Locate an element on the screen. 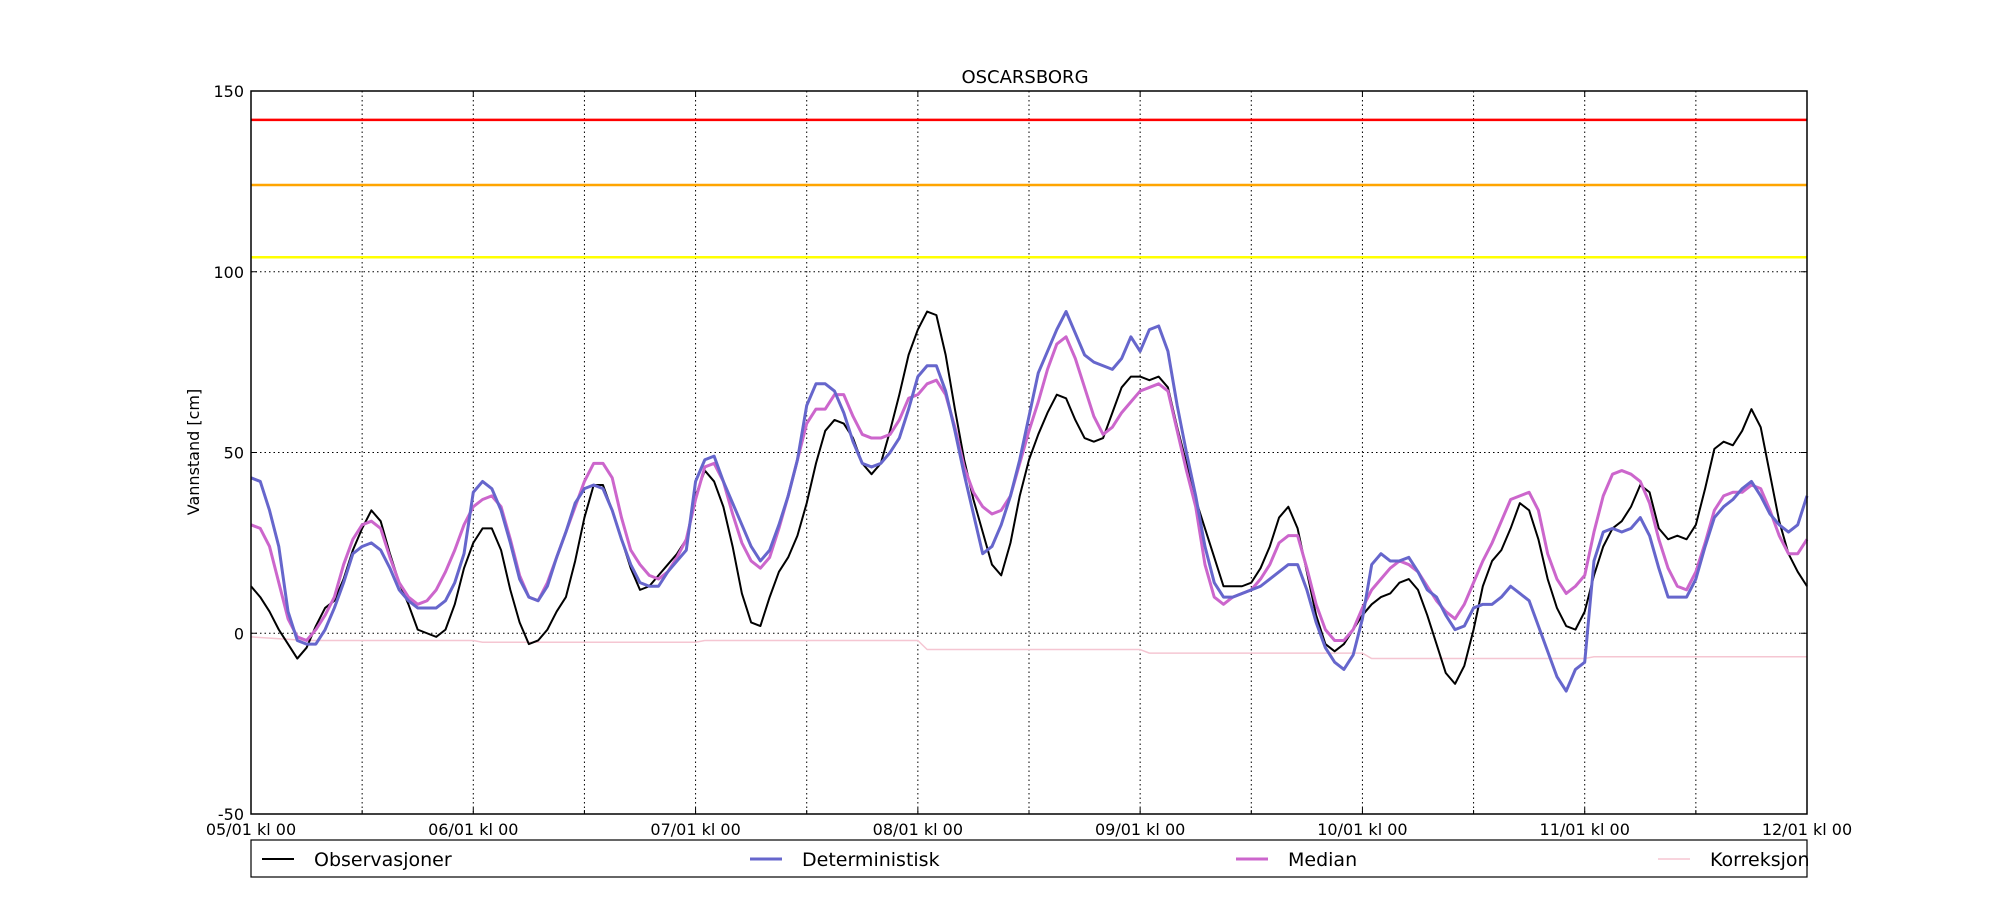 This screenshot has height=900, width=2000. y-tick-label: 50 is located at coordinates (234, 453).